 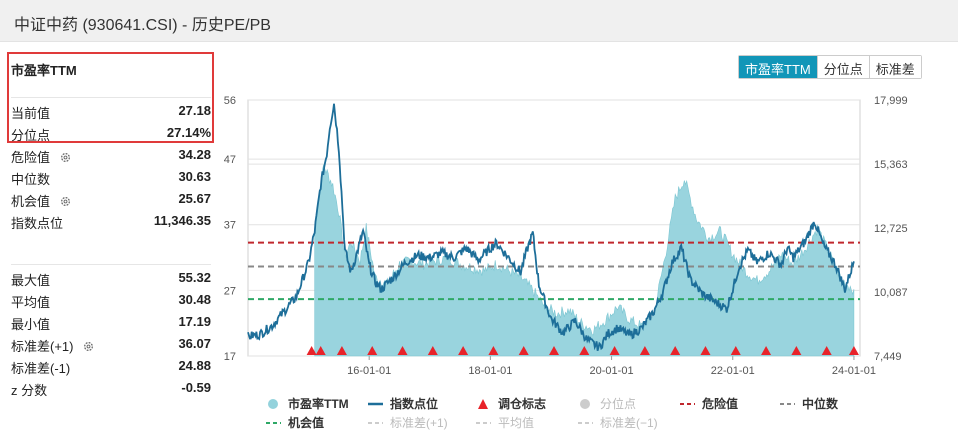 What do you see at coordinates (29, 390) in the screenshot?
I see `stat-label: z 分数` at bounding box center [29, 390].